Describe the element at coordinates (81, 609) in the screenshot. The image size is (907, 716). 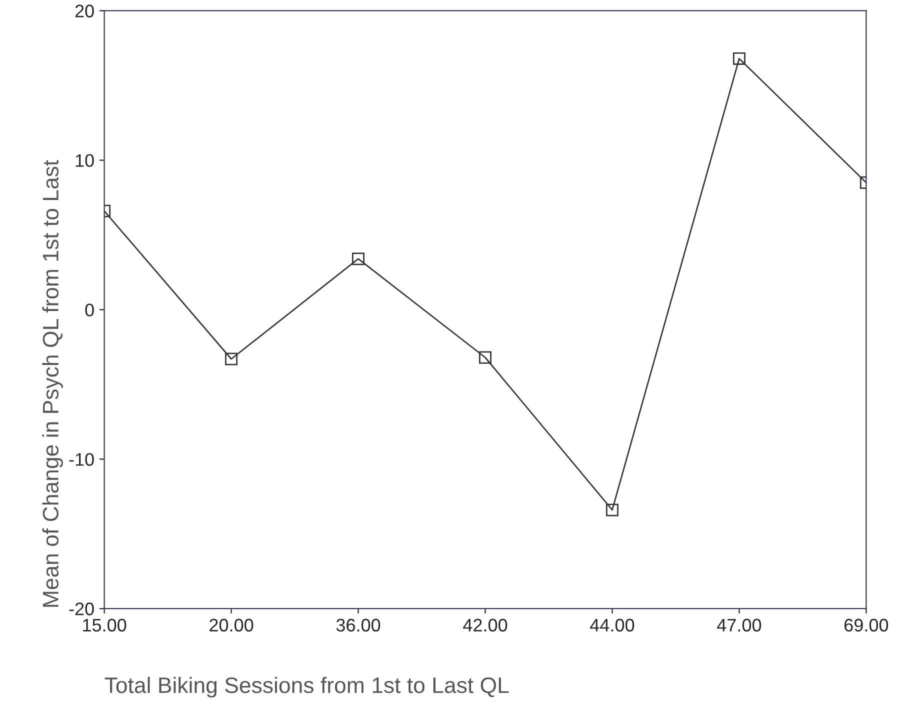
I see `y-tick-label: -20` at that location.